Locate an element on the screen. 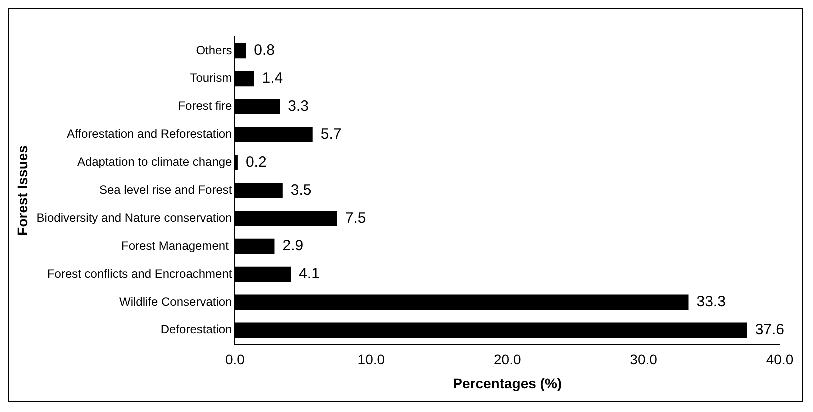 The height and width of the screenshot is (412, 813). data-label: 3.3 is located at coordinates (299, 107).